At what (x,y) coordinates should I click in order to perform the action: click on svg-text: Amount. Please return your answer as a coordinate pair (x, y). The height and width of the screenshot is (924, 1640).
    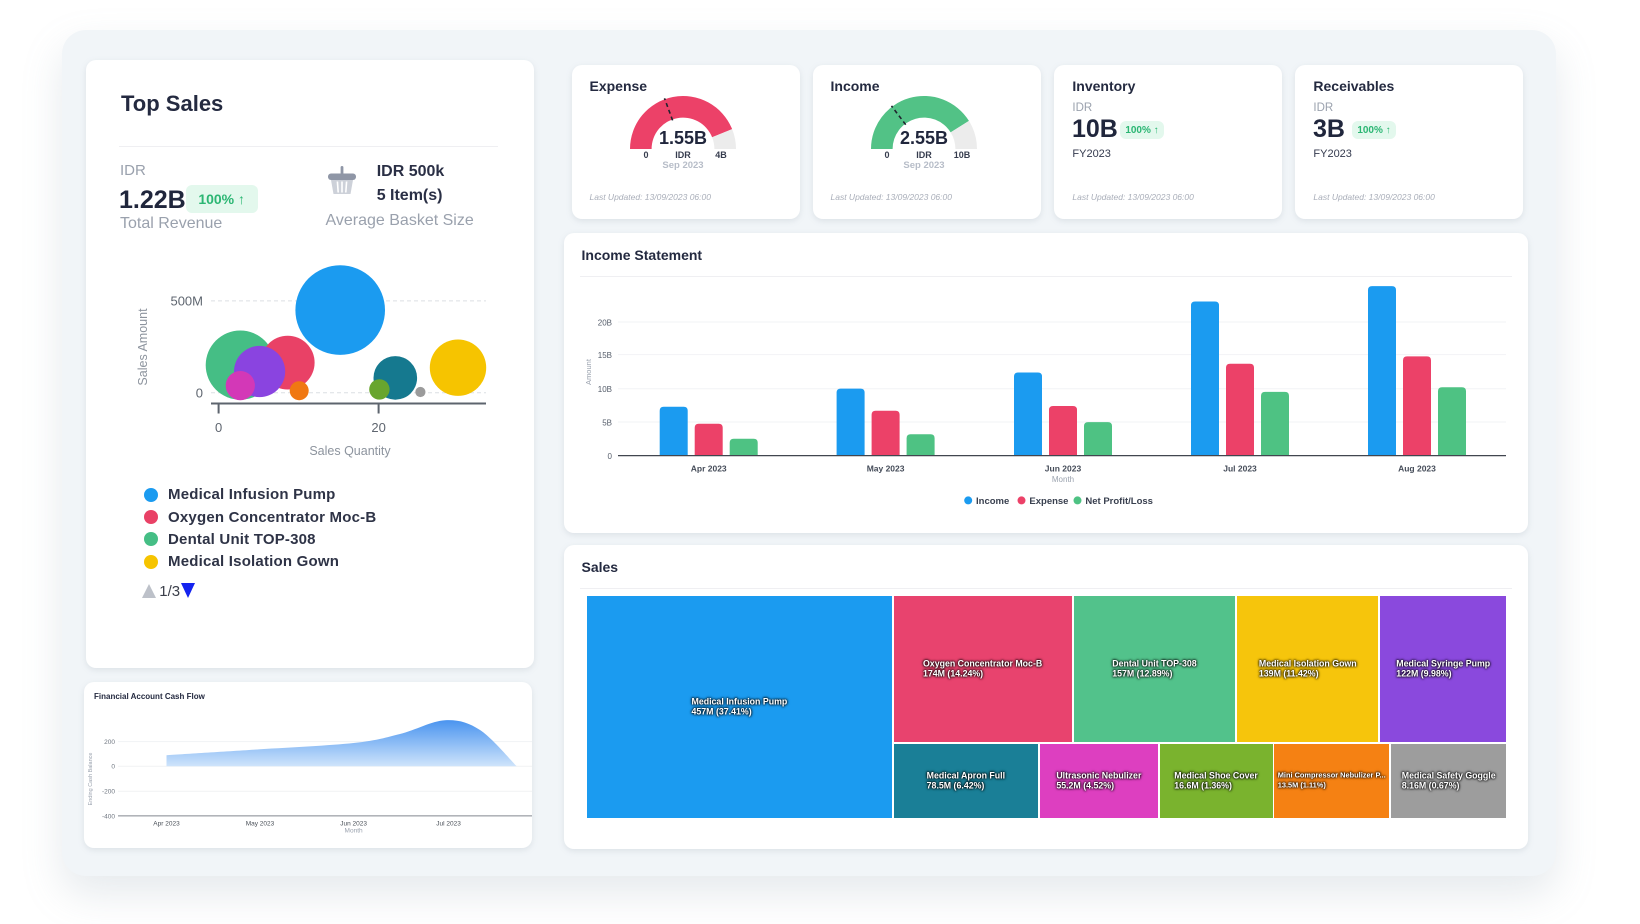
    Looking at the image, I should click on (588, 371).